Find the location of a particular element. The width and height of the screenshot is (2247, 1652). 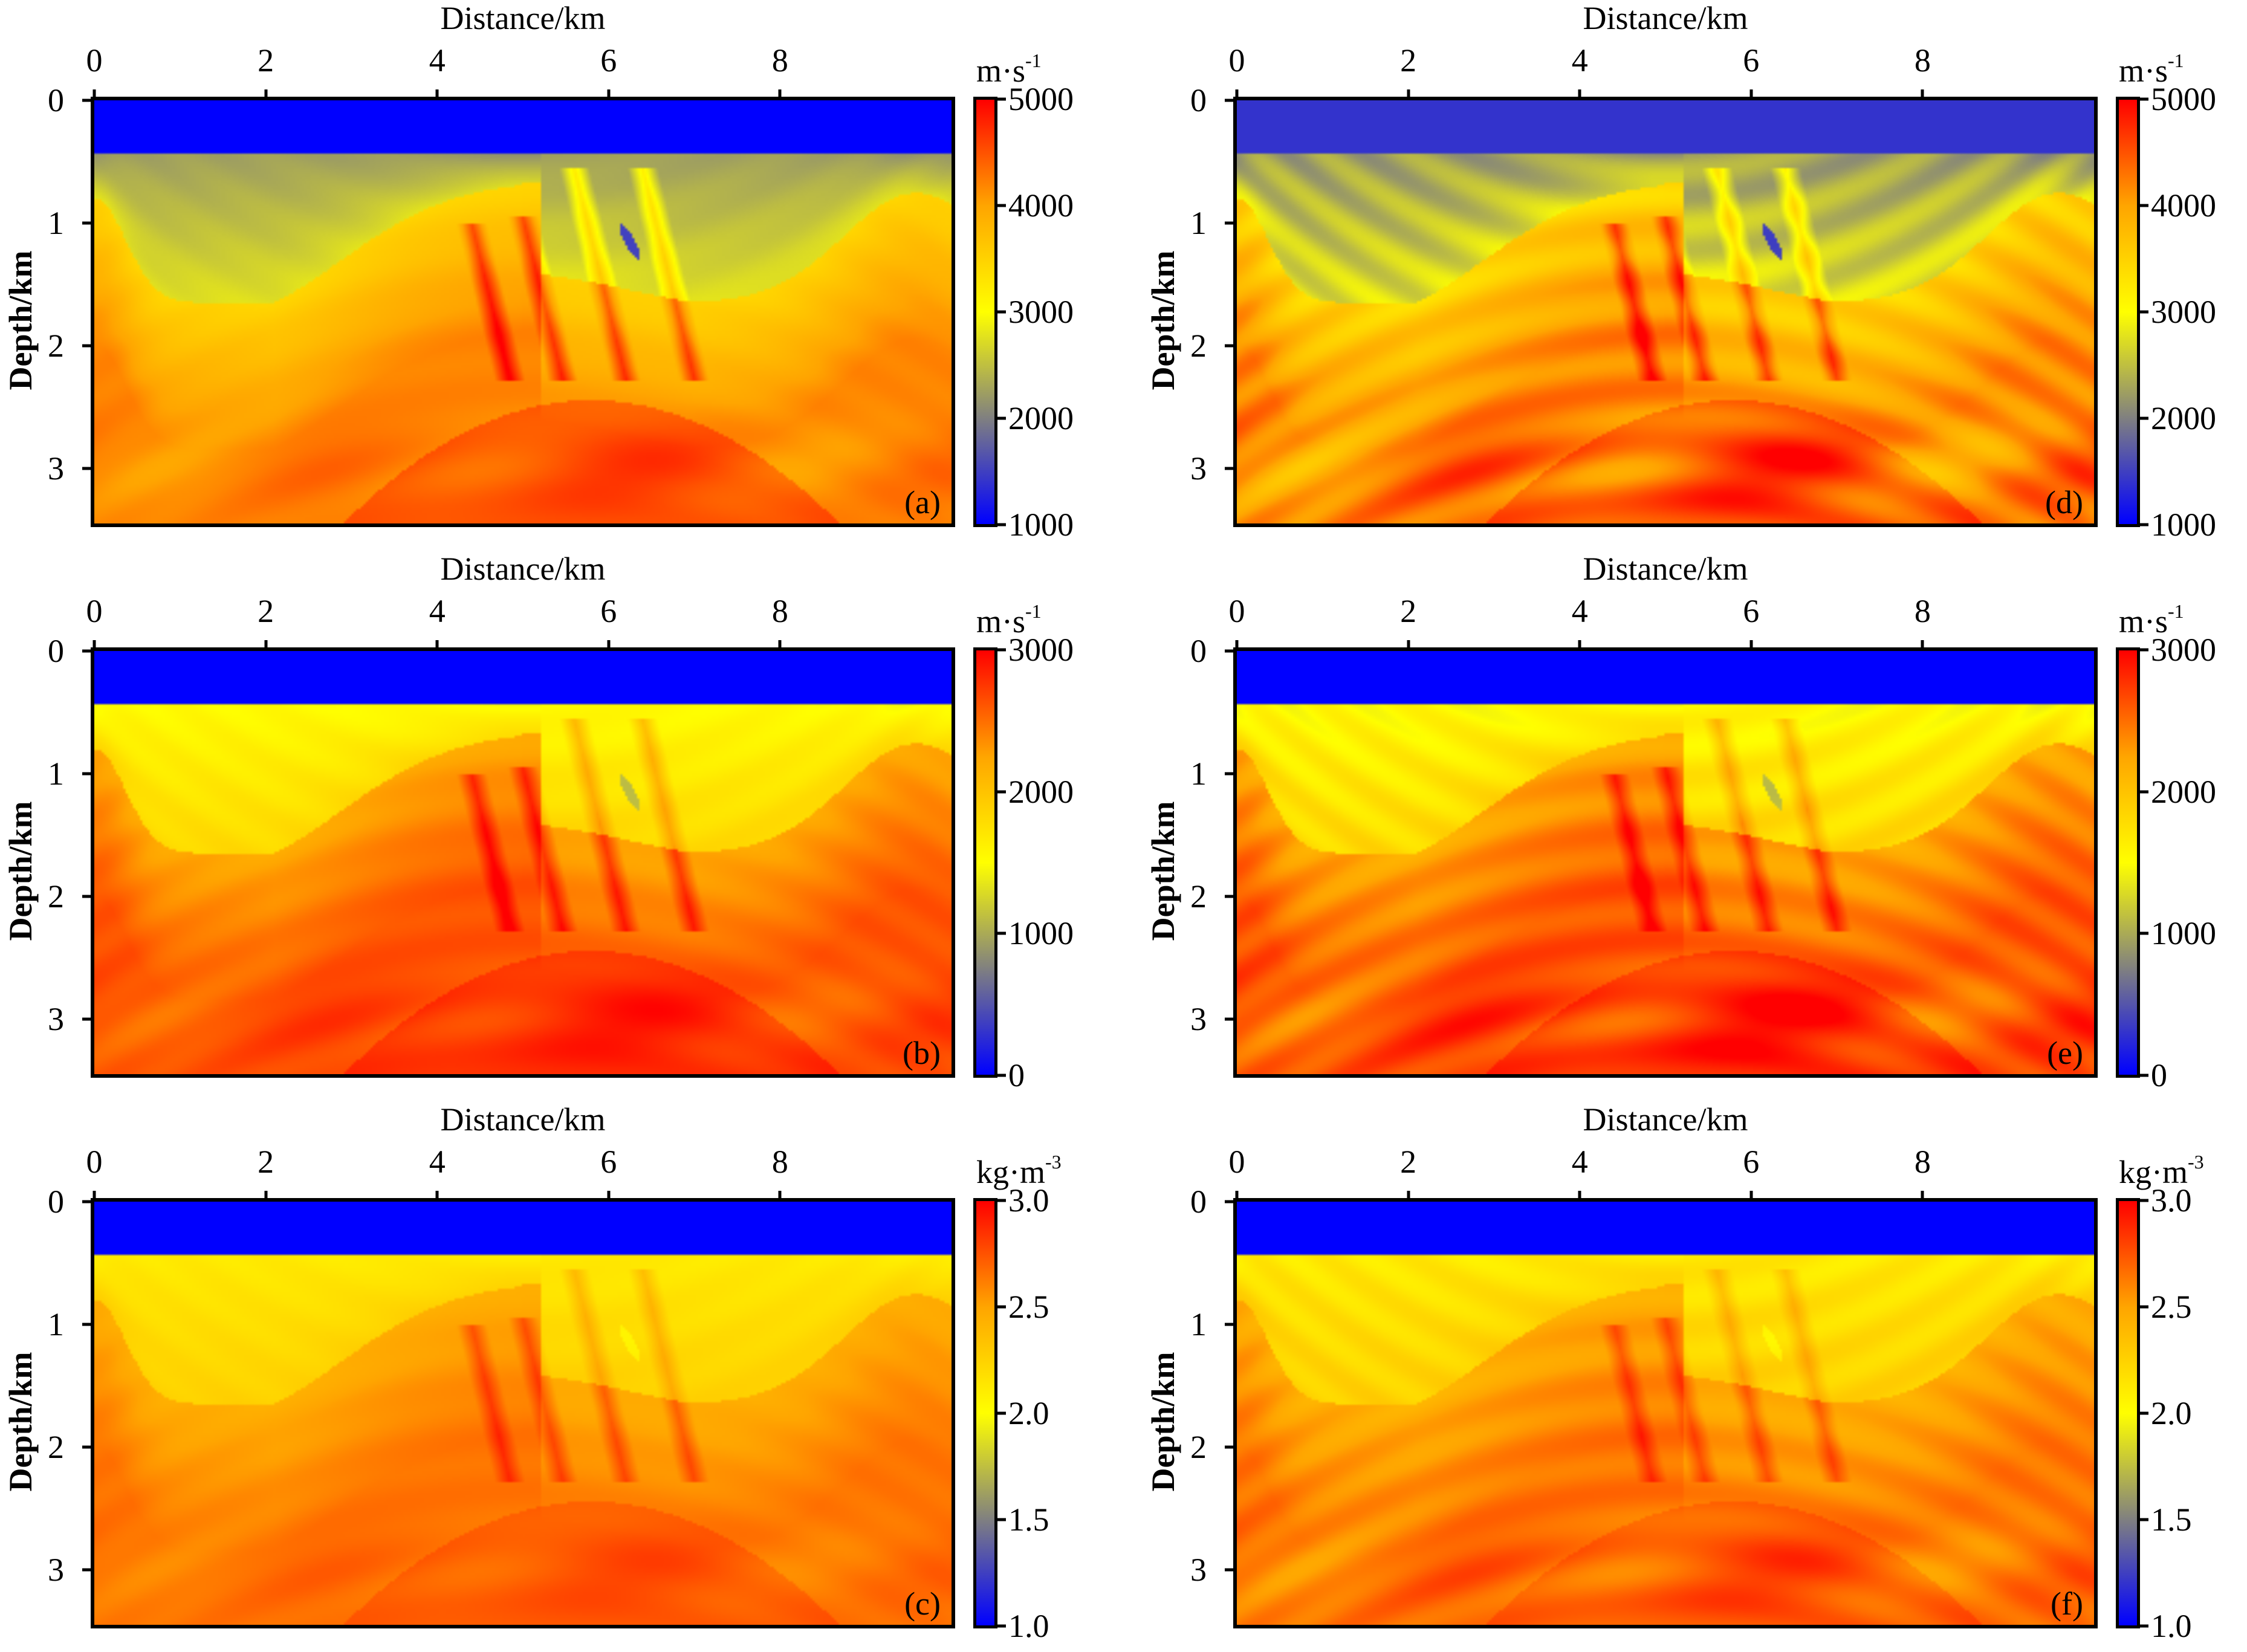

panel-tag: (c) is located at coordinates (922, 1604).